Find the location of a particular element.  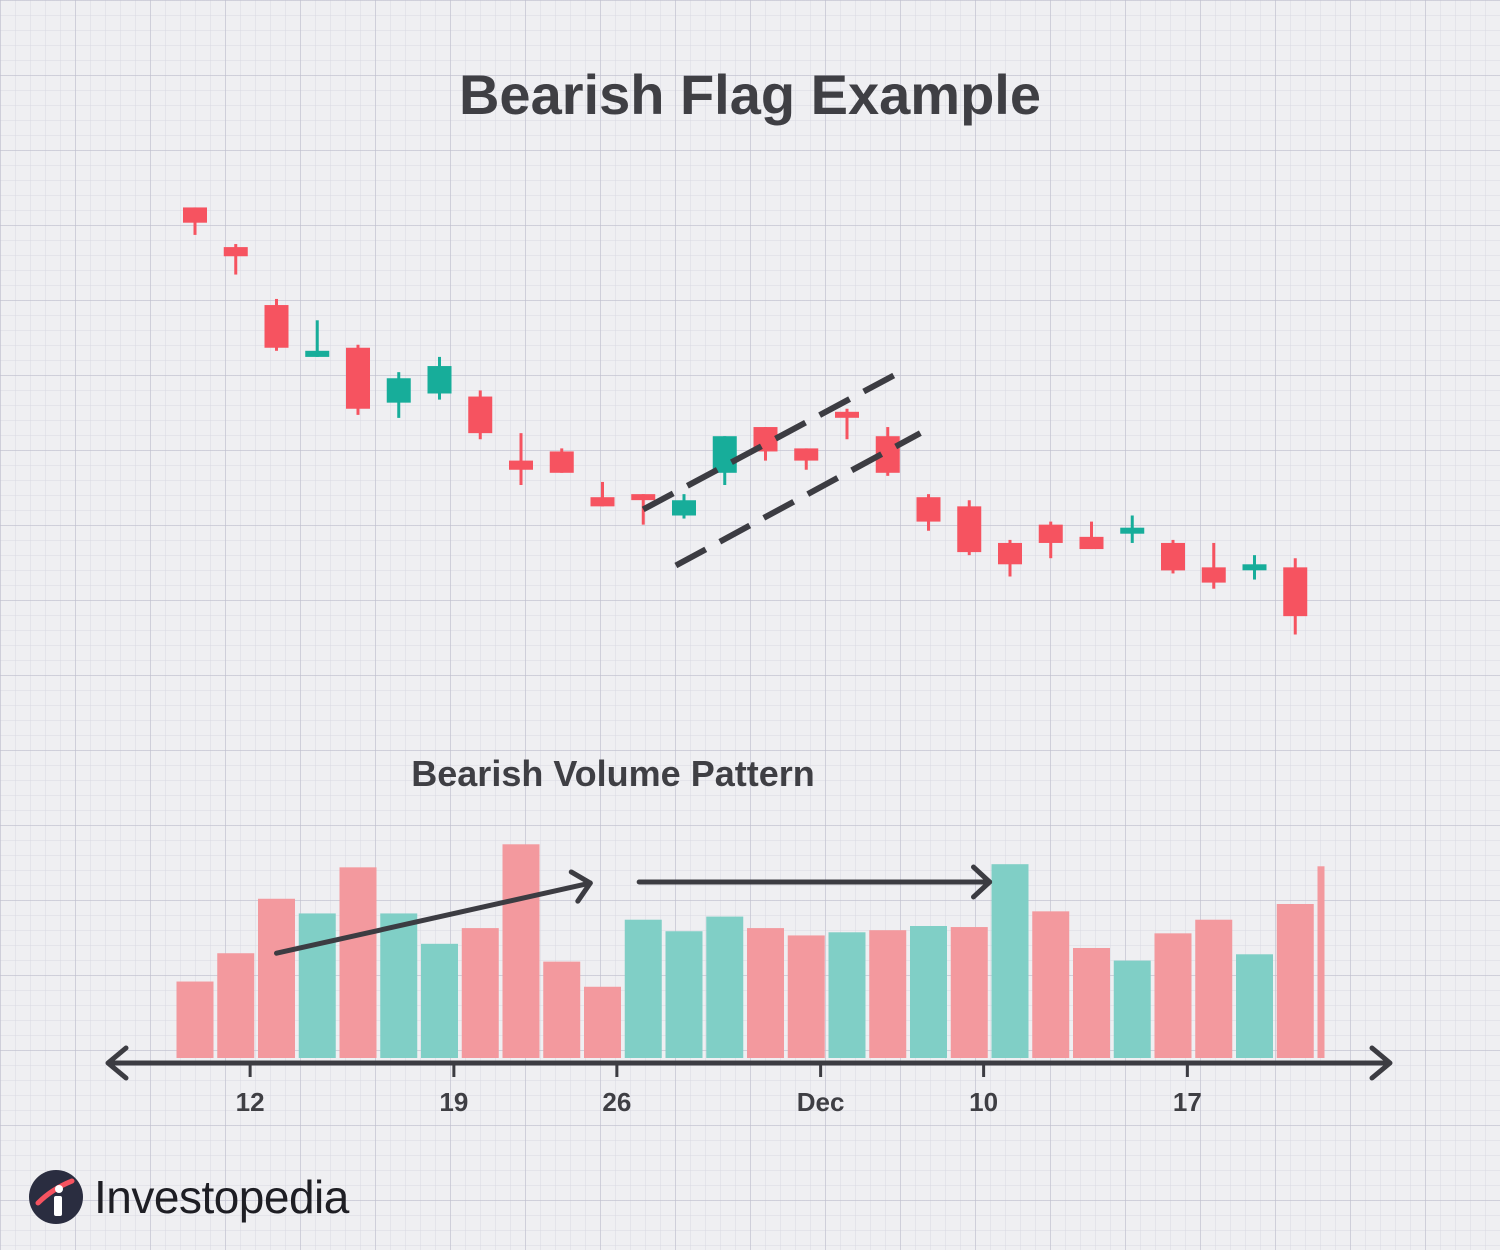

x-tick-label: Dec is located at coordinates (821, 1102).